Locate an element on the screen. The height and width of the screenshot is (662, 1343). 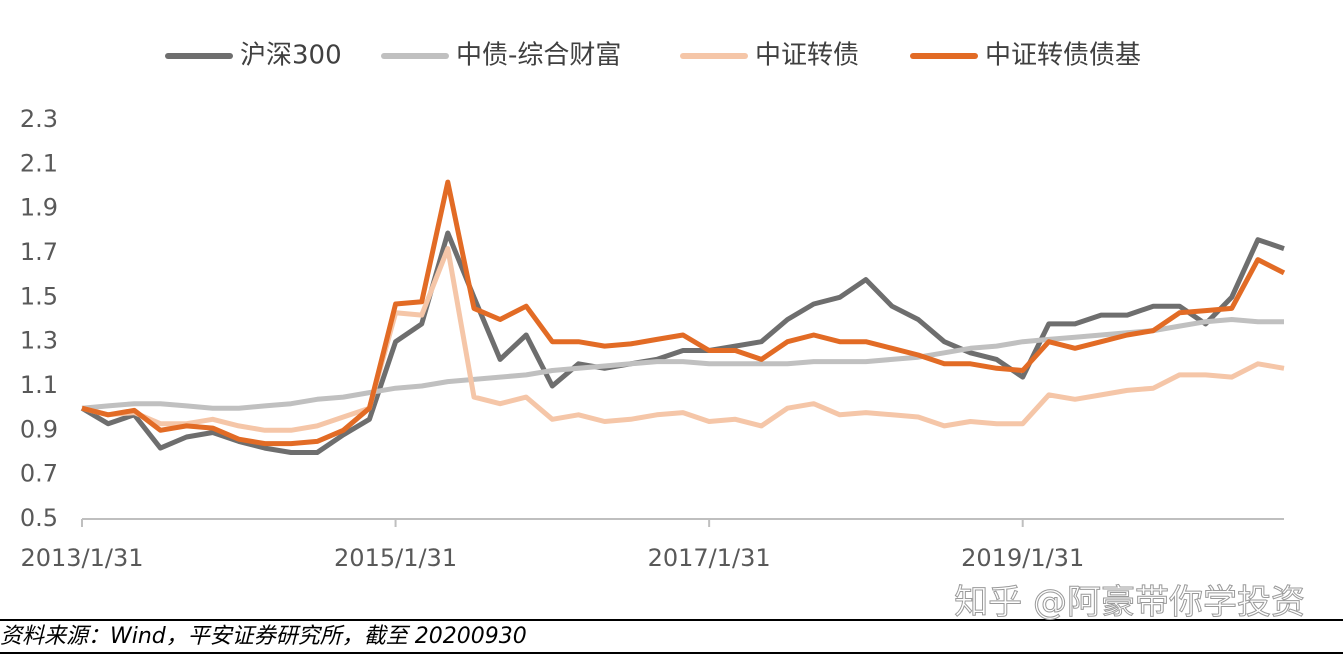
legend-label: 中证转债 is located at coordinates (807, 56).